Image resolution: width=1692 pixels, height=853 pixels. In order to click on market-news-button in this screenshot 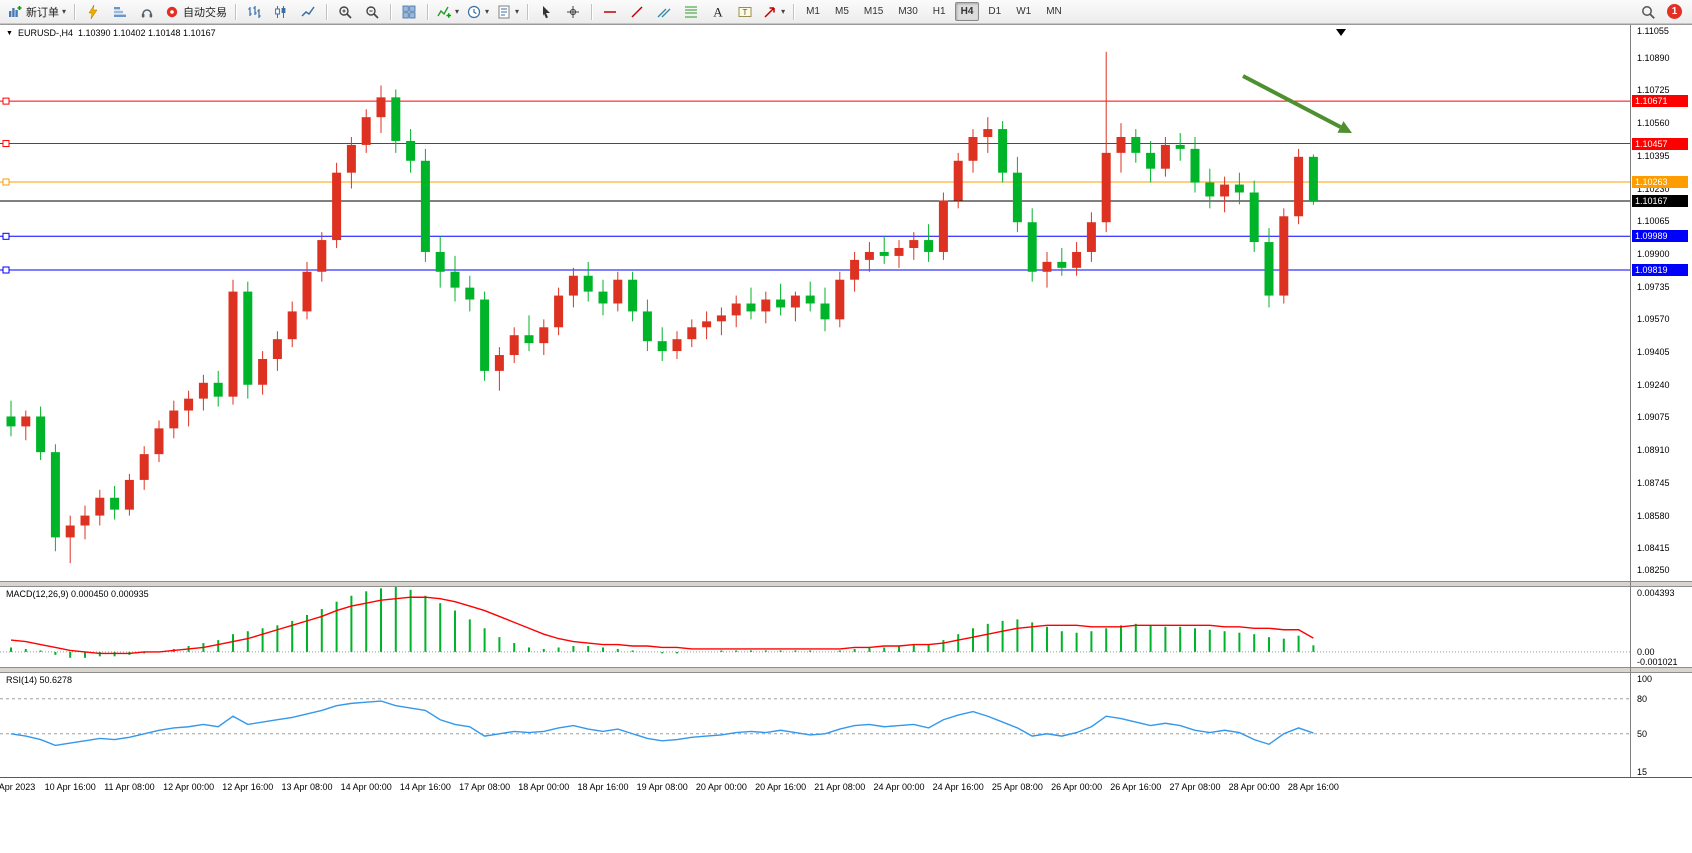, I will do `click(147, 12)`.